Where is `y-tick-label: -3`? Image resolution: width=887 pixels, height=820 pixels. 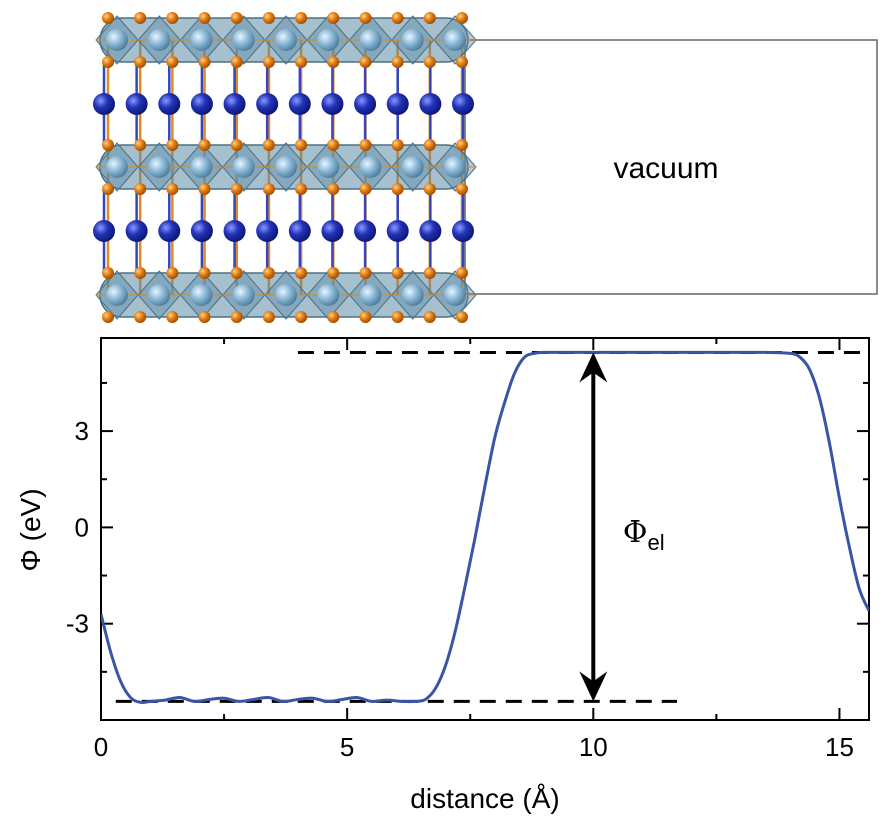
y-tick-label: -3 is located at coordinates (77, 624).